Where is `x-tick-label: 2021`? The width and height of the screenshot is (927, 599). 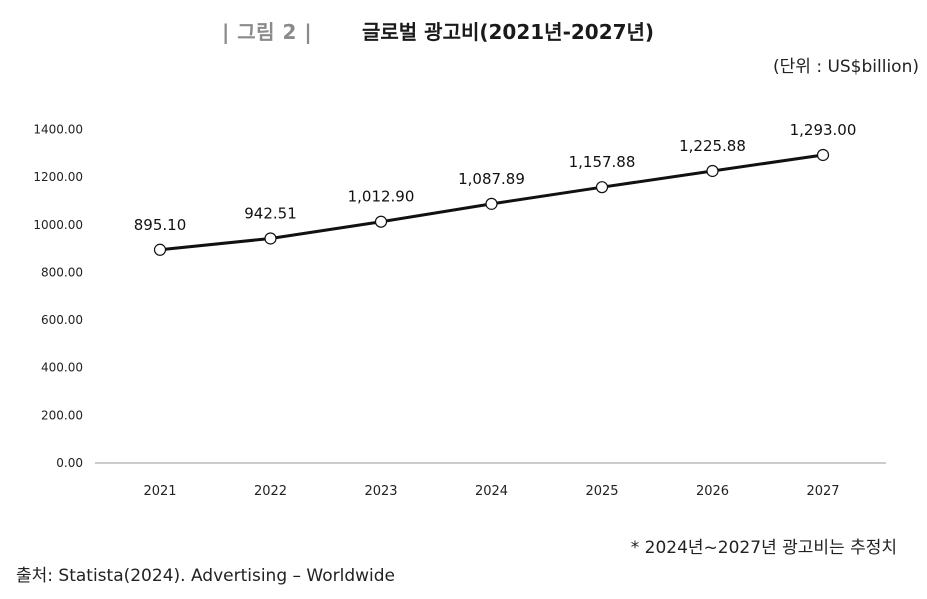
x-tick-label: 2021 is located at coordinates (159, 491).